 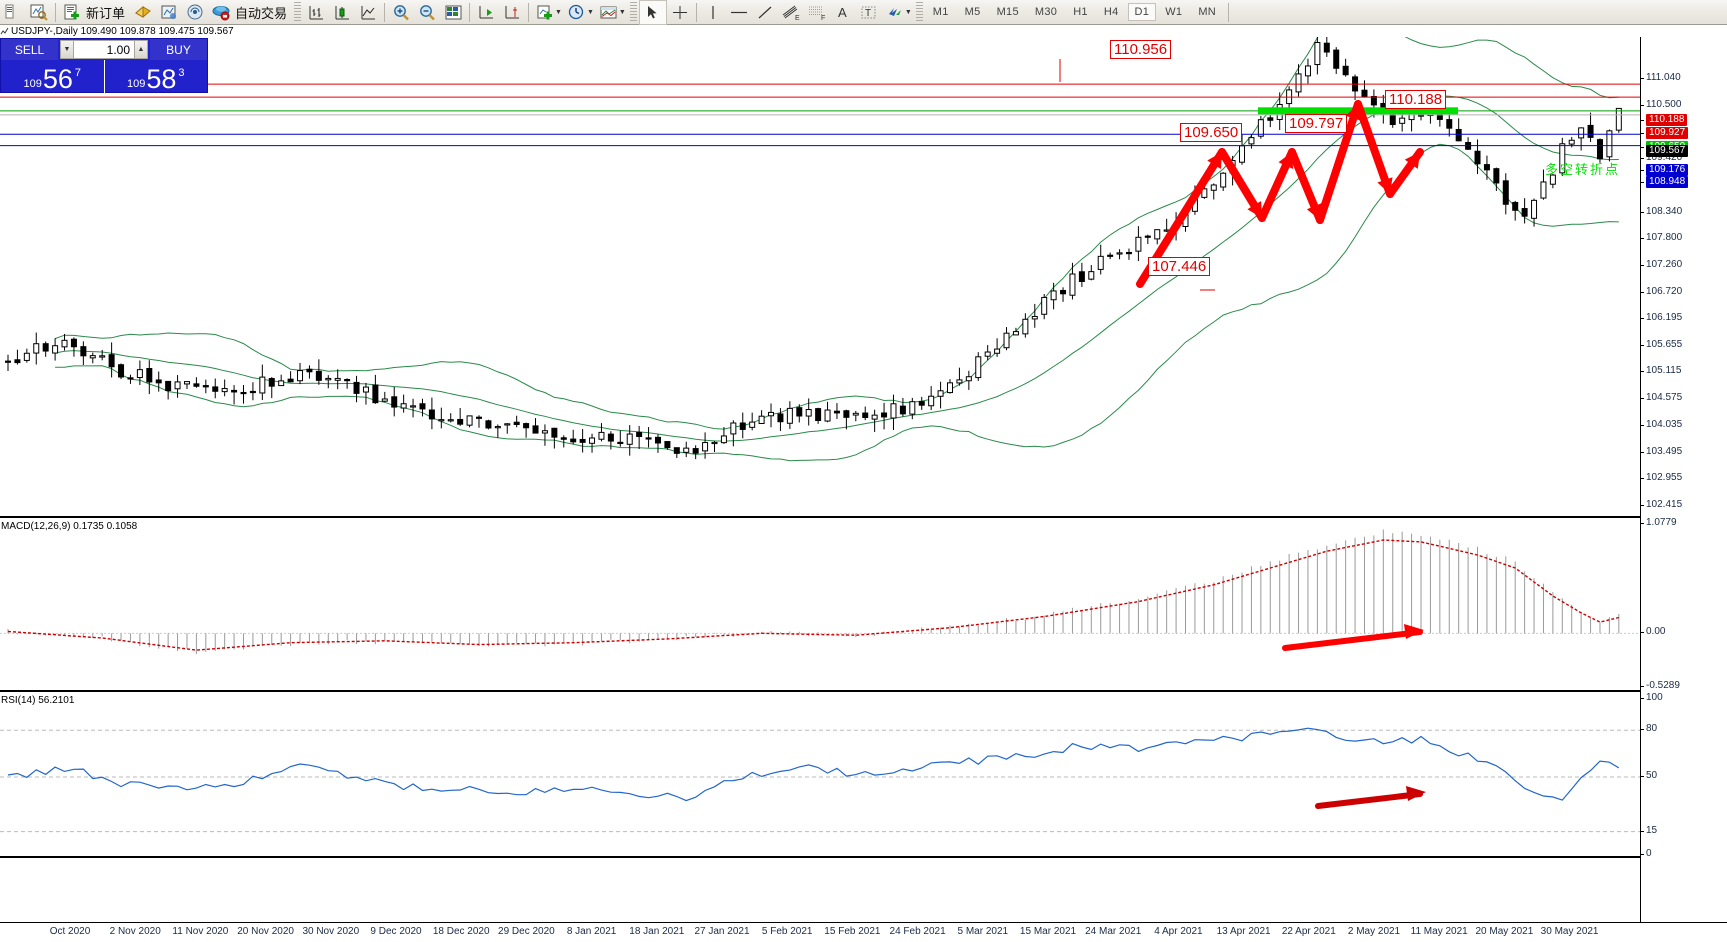 I want to click on date-tick: 13 Apr 2021, so click(x=1243, y=931).